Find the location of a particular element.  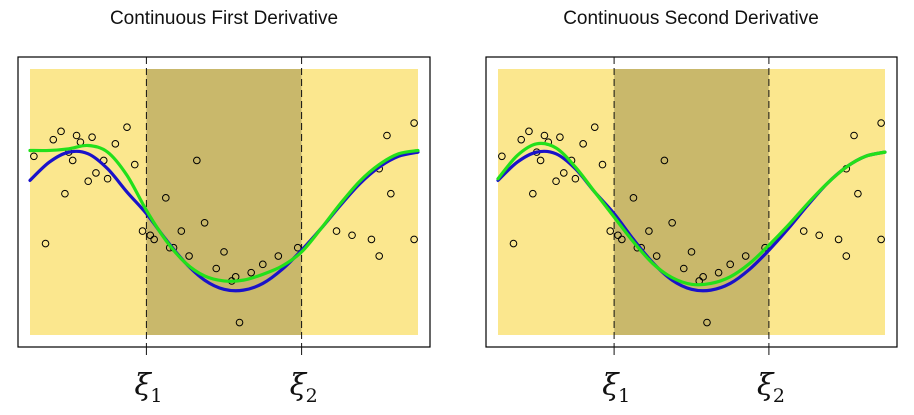

spline-fit-curve is located at coordinates (224, 213).